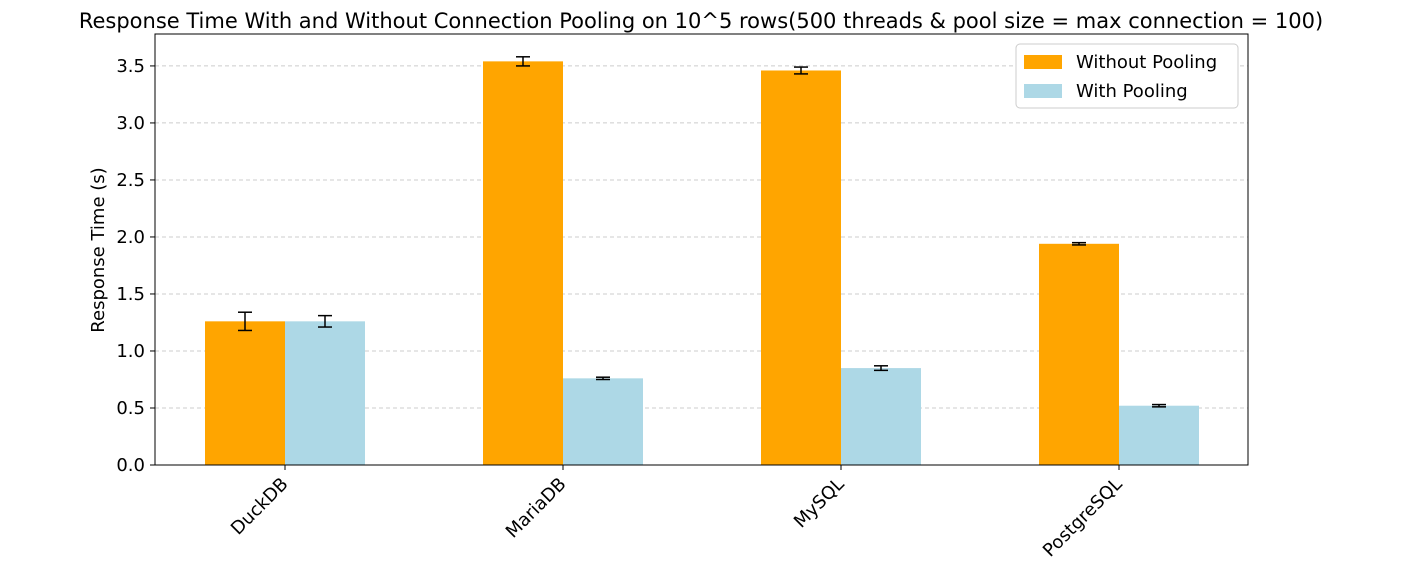  What do you see at coordinates (260, 507) in the screenshot?
I see `x-tick-label: DuckDB` at bounding box center [260, 507].